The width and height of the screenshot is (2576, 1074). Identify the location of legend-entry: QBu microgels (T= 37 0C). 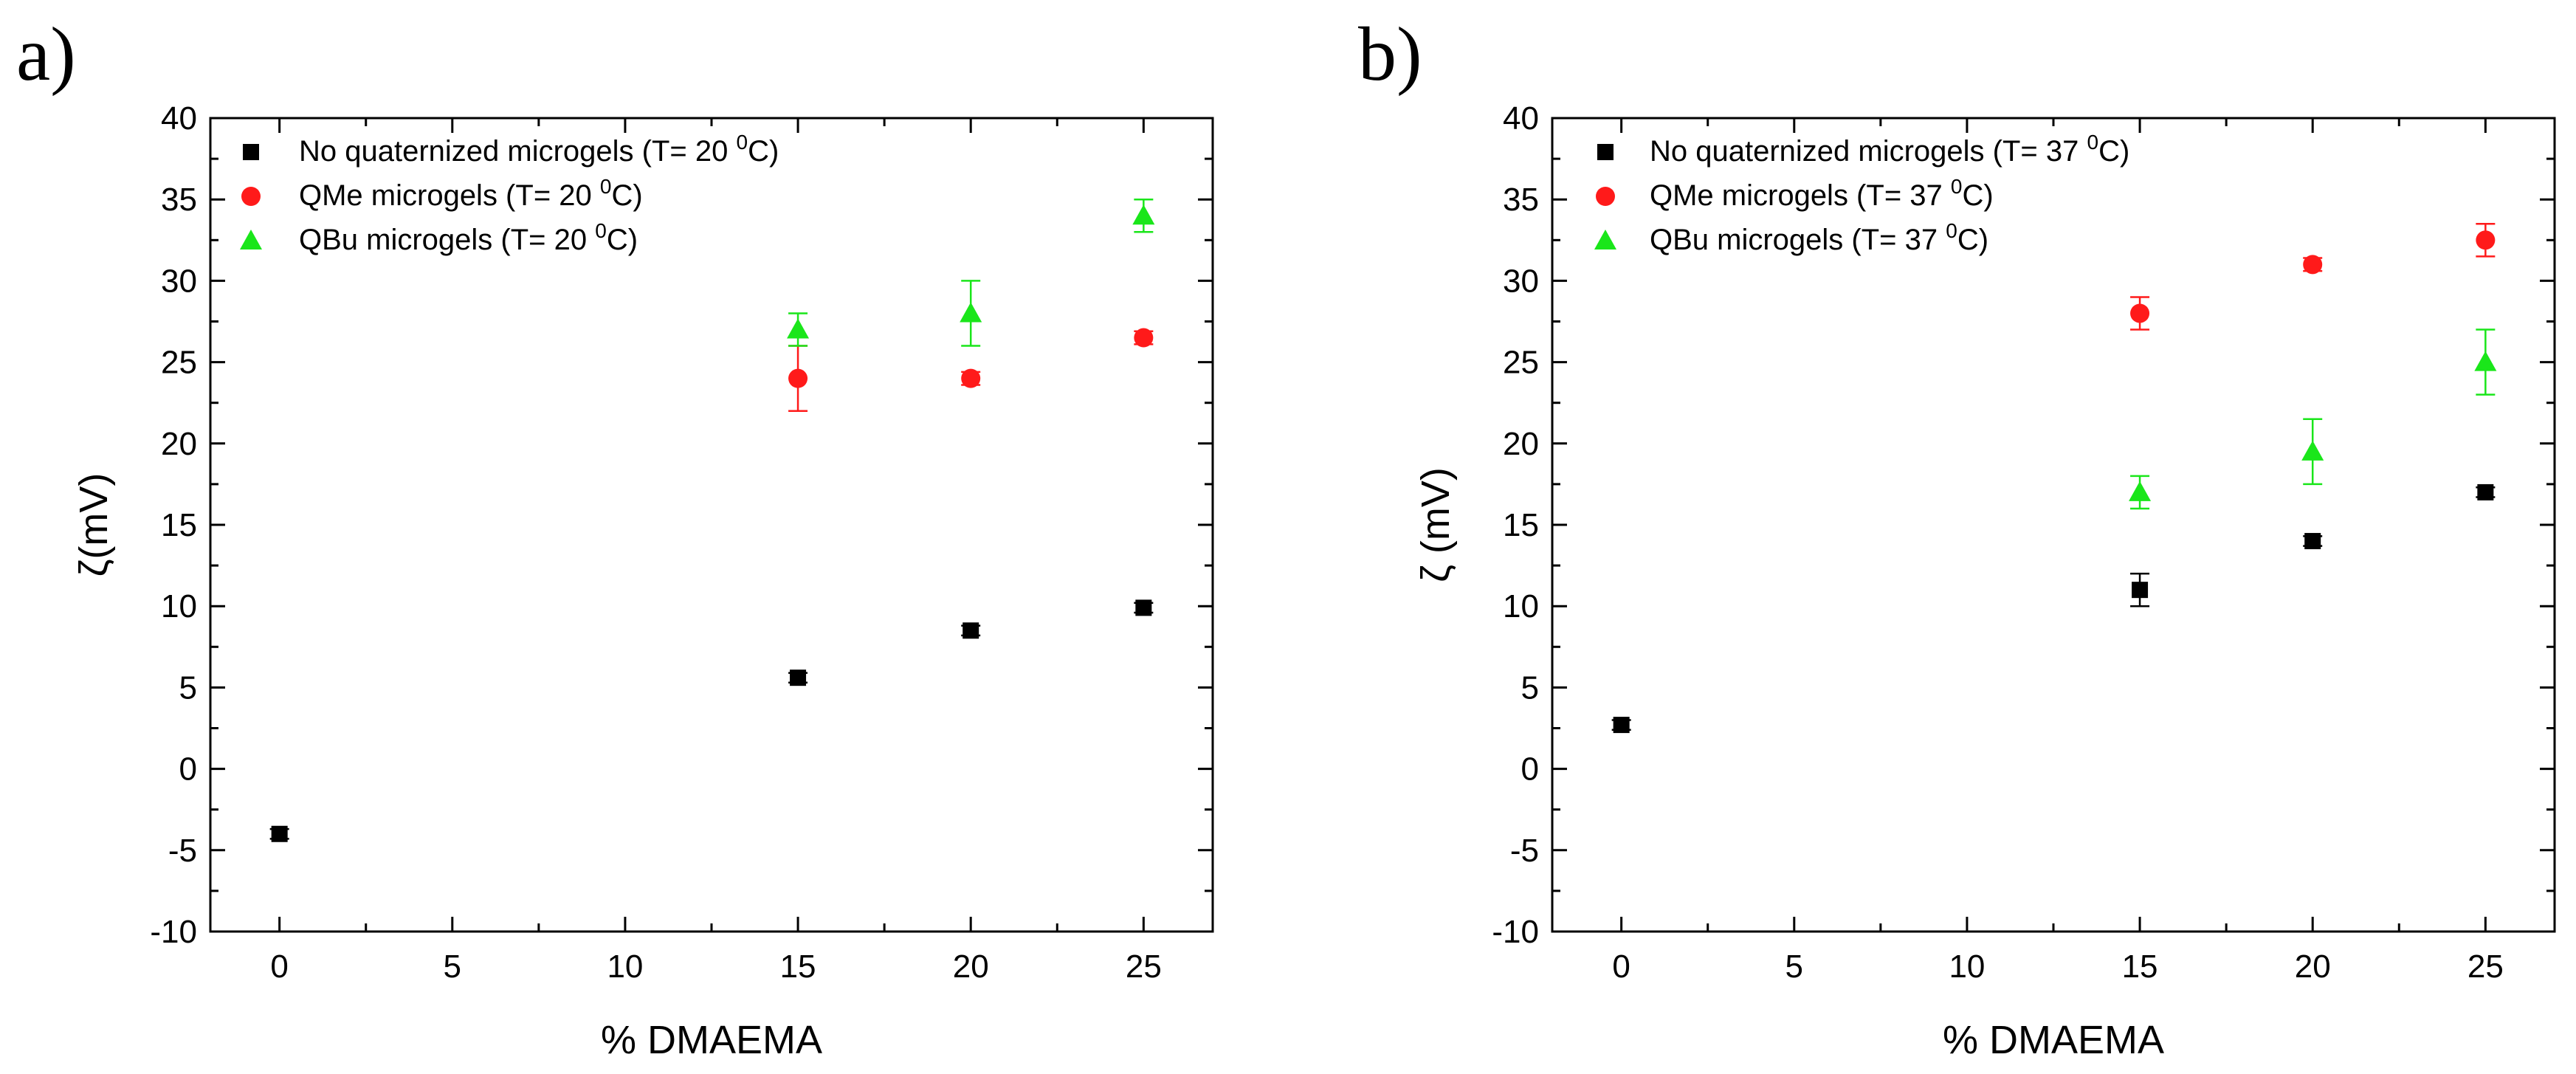
(1819, 238).